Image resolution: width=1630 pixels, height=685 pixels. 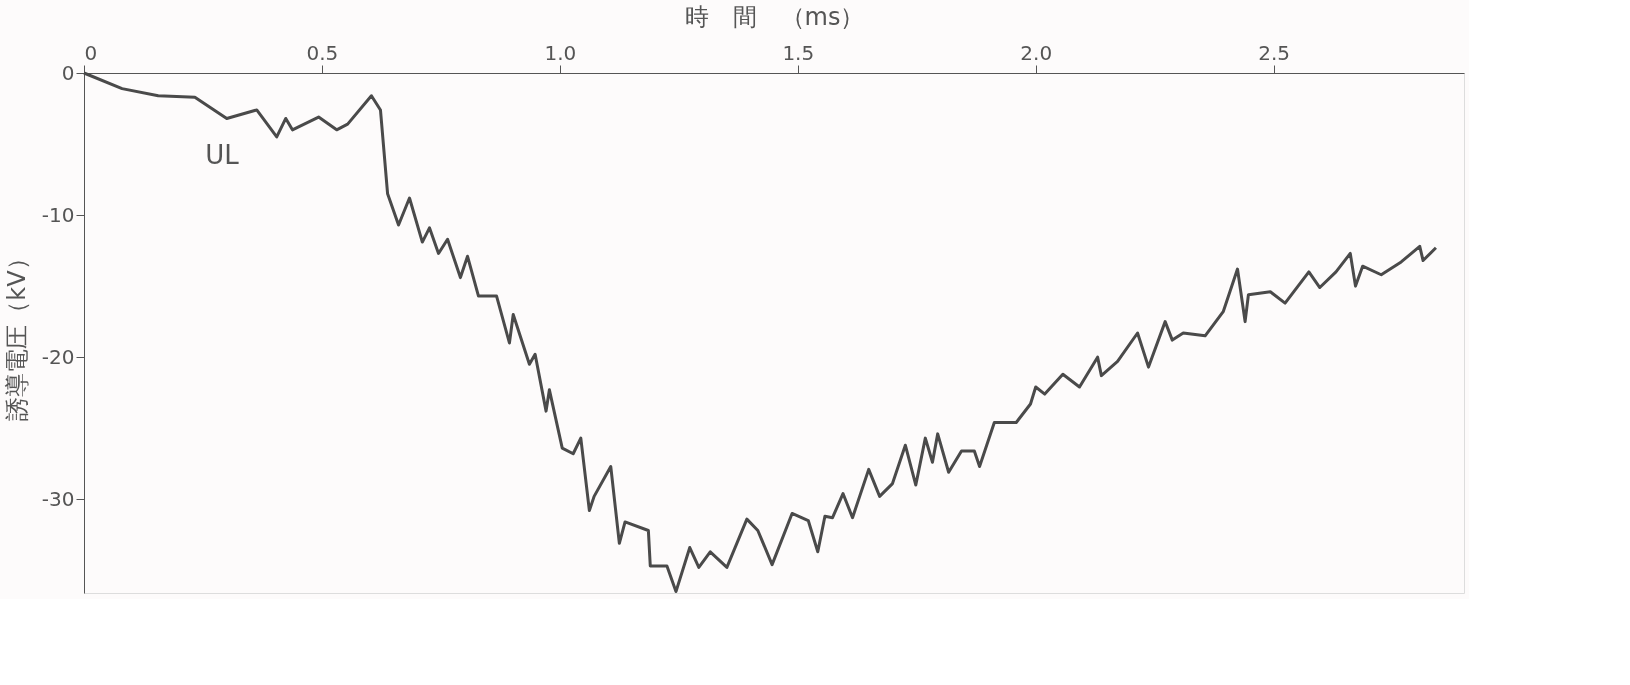 What do you see at coordinates (68, 72) in the screenshot?
I see `y-tick-label: 0` at bounding box center [68, 72].